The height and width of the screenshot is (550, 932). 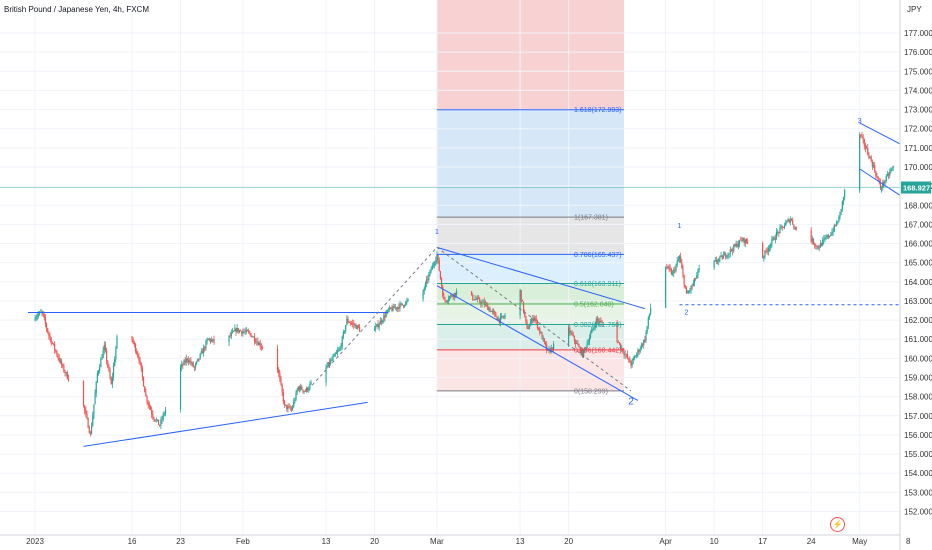 I want to click on x-tick-label: 23, so click(x=180, y=541).